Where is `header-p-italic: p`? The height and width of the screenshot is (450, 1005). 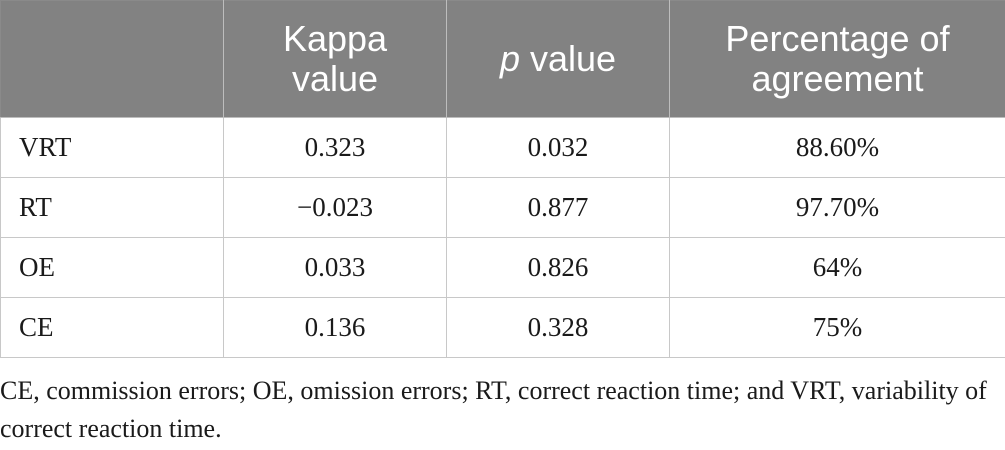
header-p-italic: p is located at coordinates (509, 58).